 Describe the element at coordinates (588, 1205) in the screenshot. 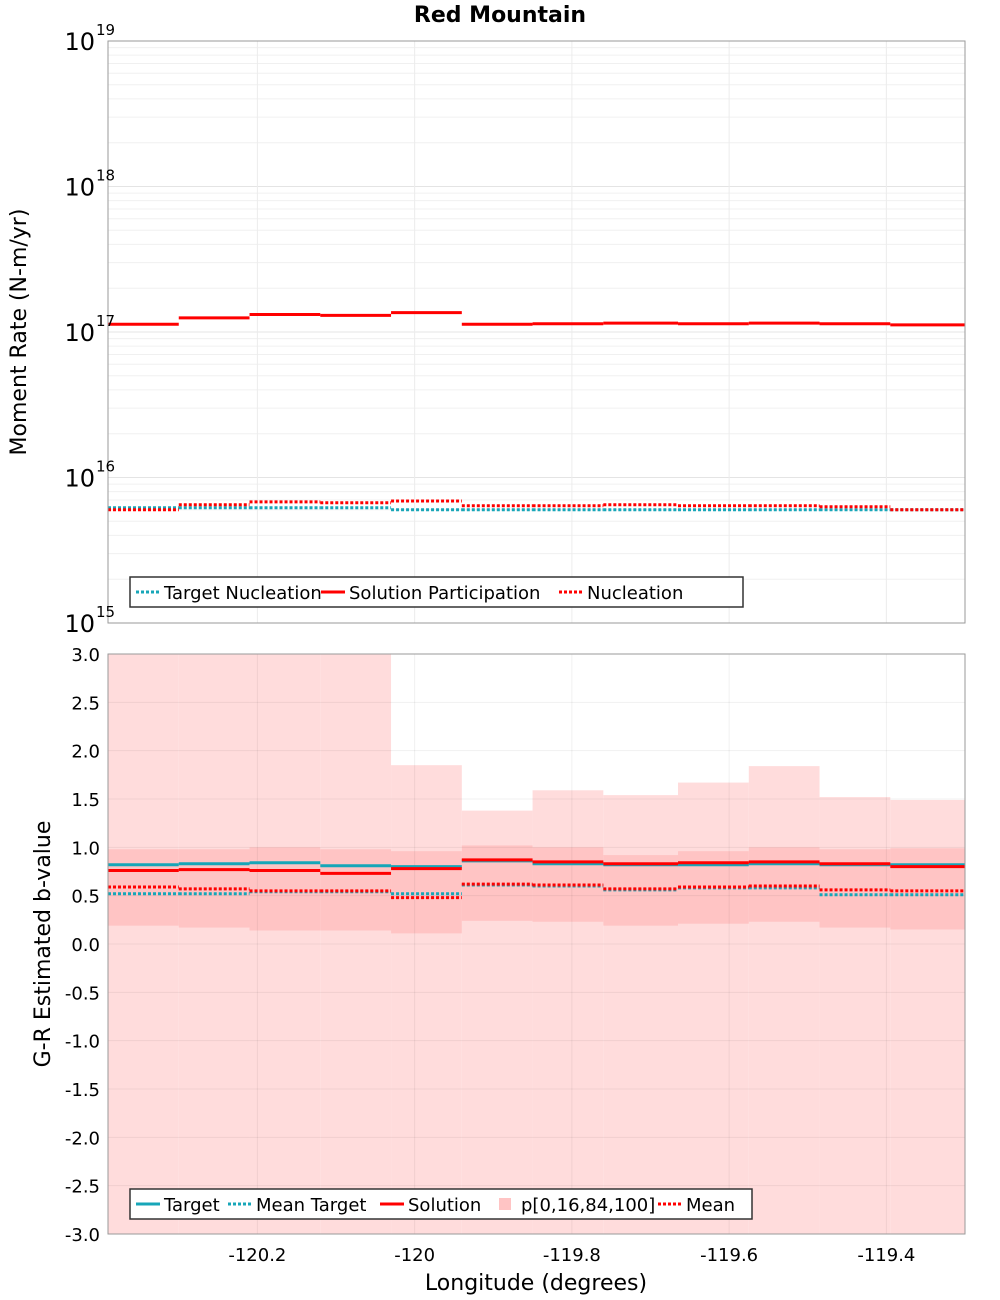

I see `legend-label-p-0-16-84-100: p[0,16,84,100]` at that location.